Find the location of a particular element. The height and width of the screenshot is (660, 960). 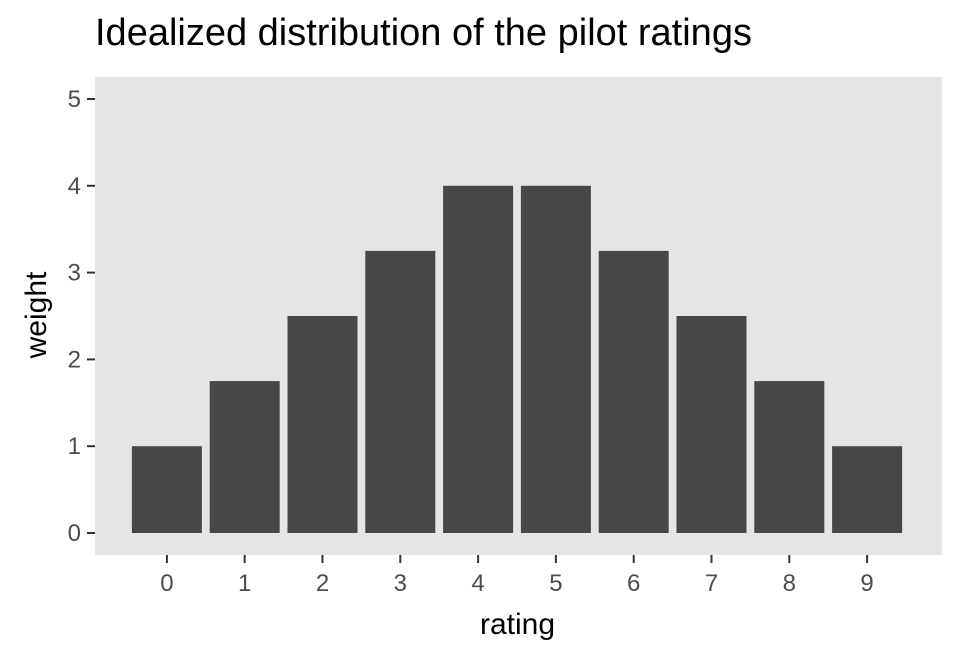

x-axis: 0 1 2 3 4 5 6 7 8 9 is located at coordinates (517, 576).